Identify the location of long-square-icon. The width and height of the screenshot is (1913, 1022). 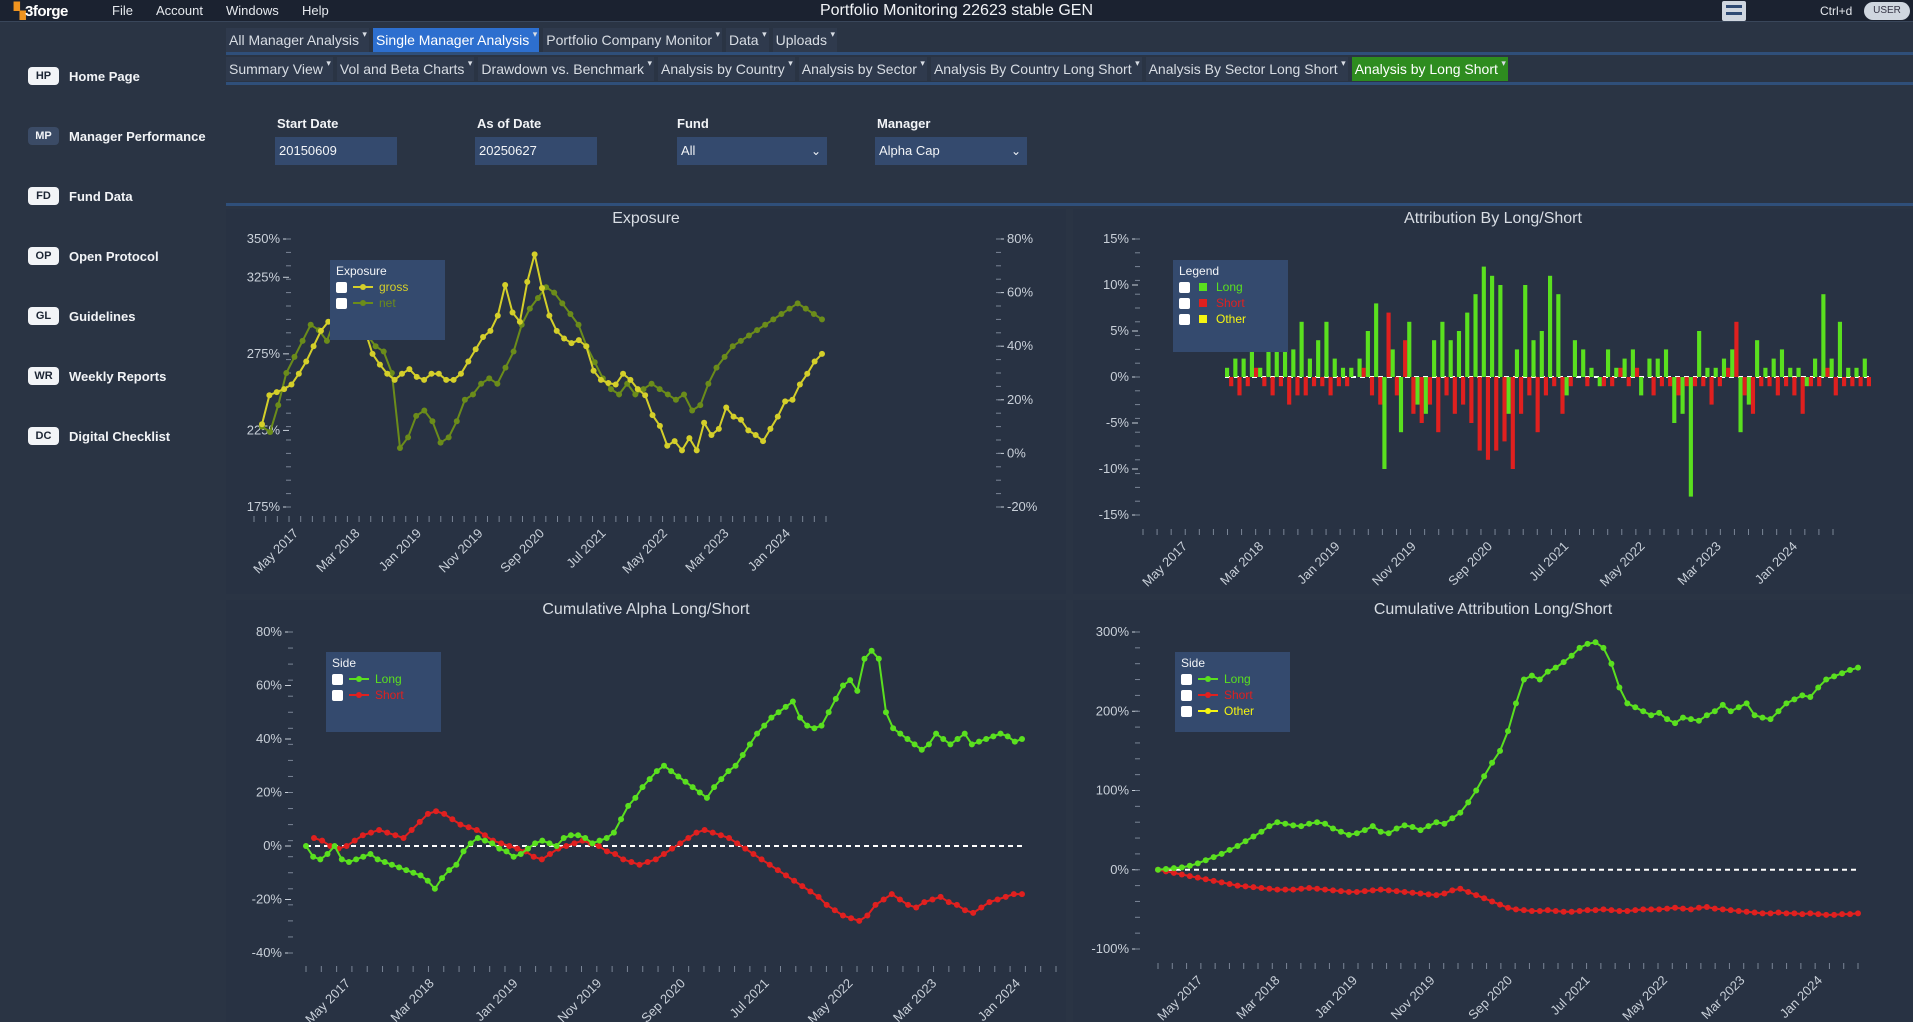
(1203, 287).